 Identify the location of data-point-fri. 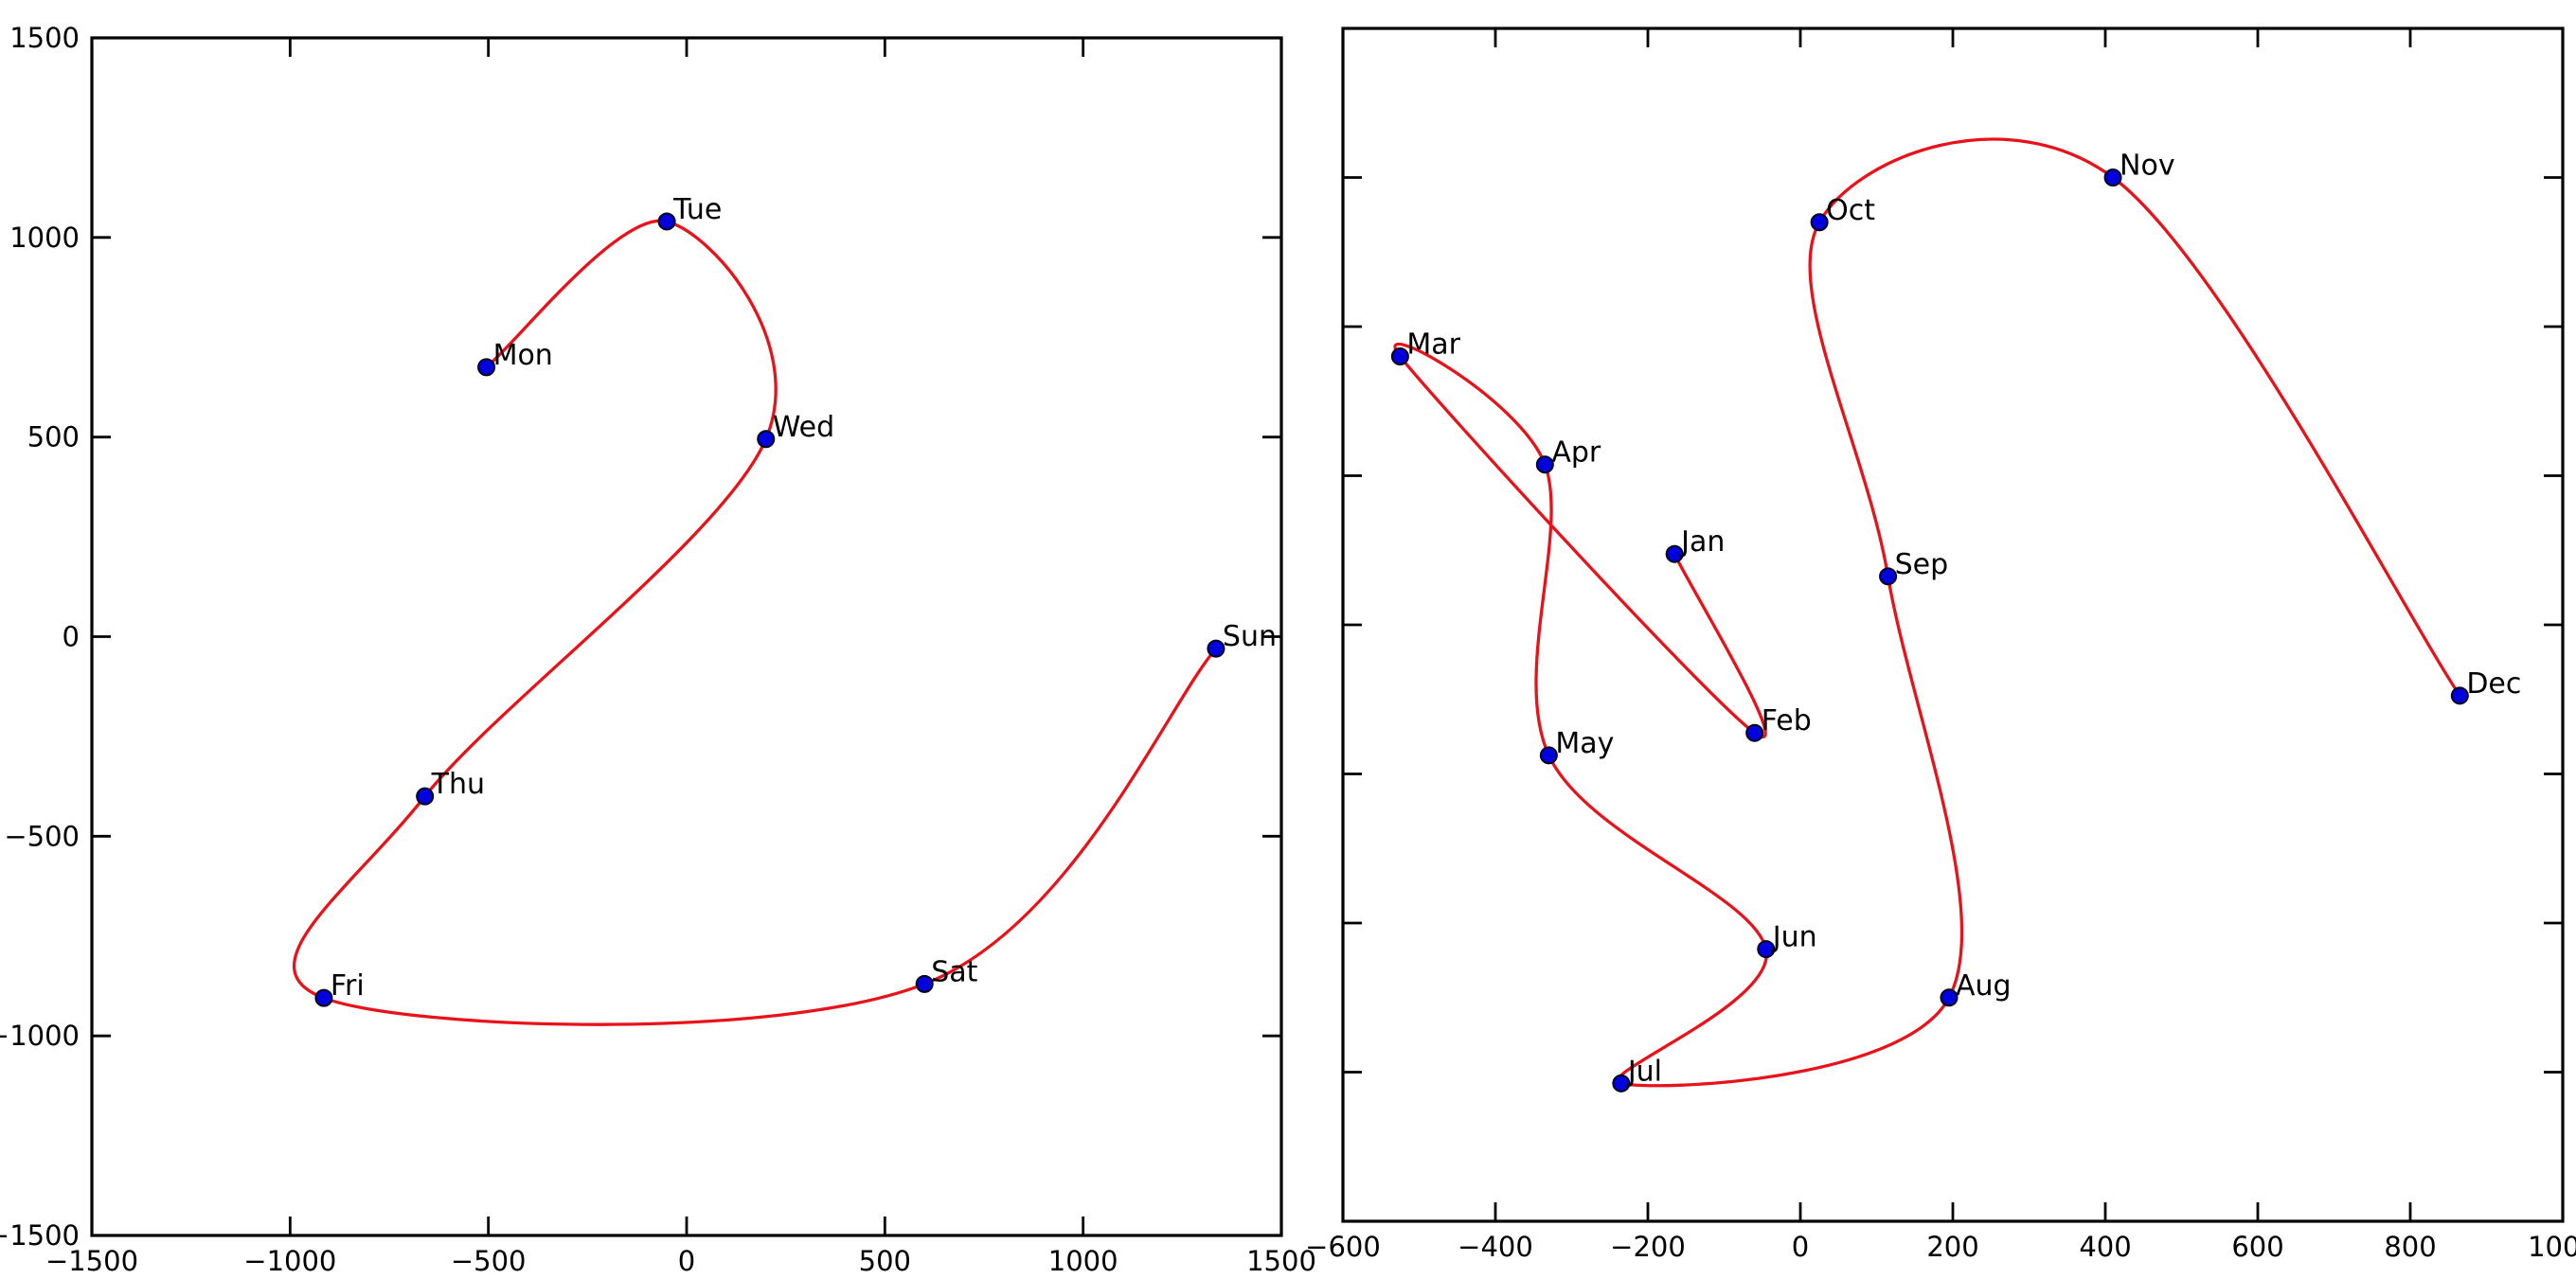
(323, 997).